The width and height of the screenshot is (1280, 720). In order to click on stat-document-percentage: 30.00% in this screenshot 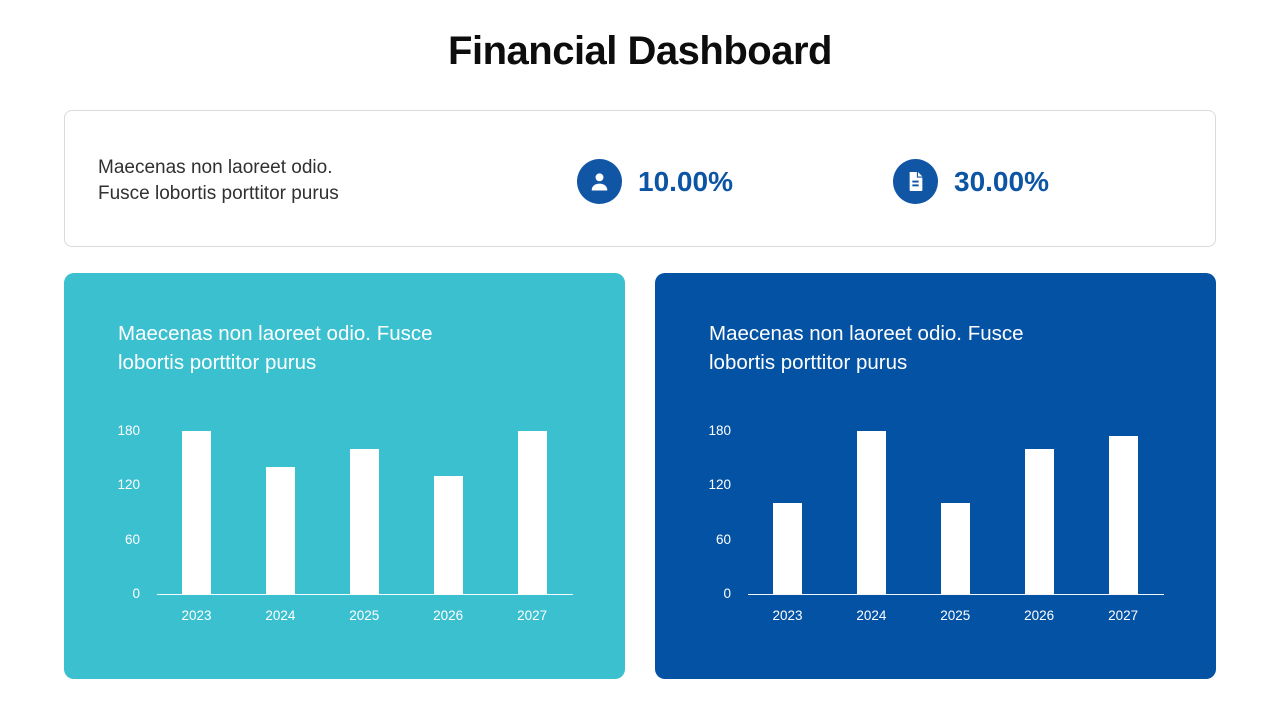, I will do `click(971, 181)`.